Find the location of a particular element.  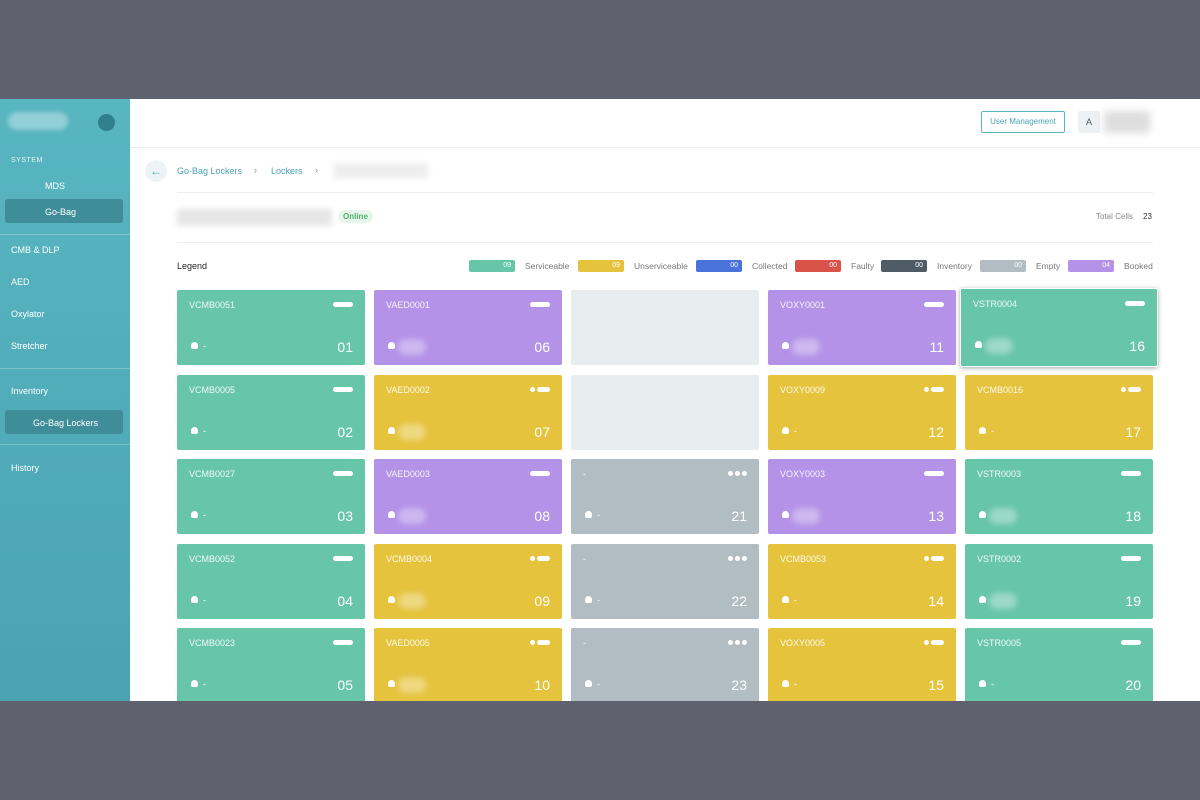

nav-item: Stretcher is located at coordinates (29, 346).